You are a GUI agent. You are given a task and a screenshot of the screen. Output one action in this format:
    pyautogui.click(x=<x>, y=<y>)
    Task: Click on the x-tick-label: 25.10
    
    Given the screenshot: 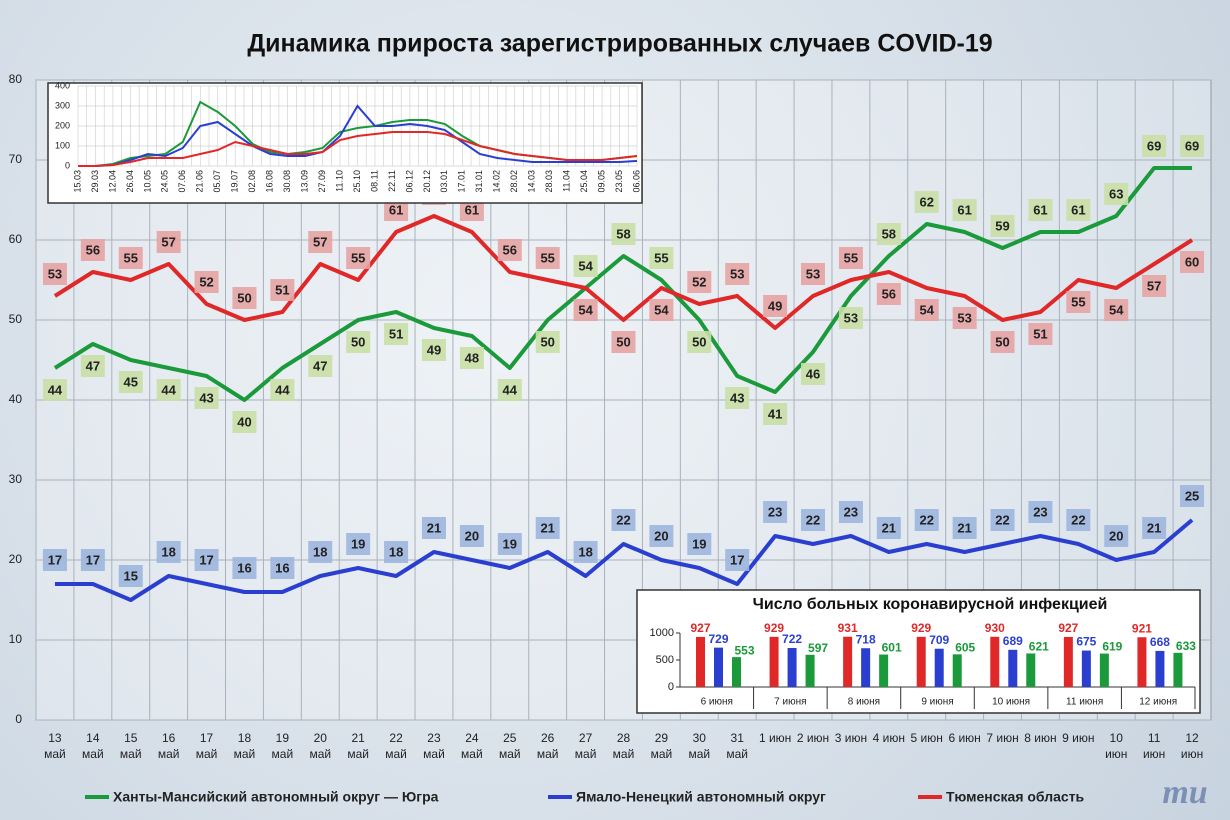 What is the action you would take?
    pyautogui.click(x=357, y=181)
    